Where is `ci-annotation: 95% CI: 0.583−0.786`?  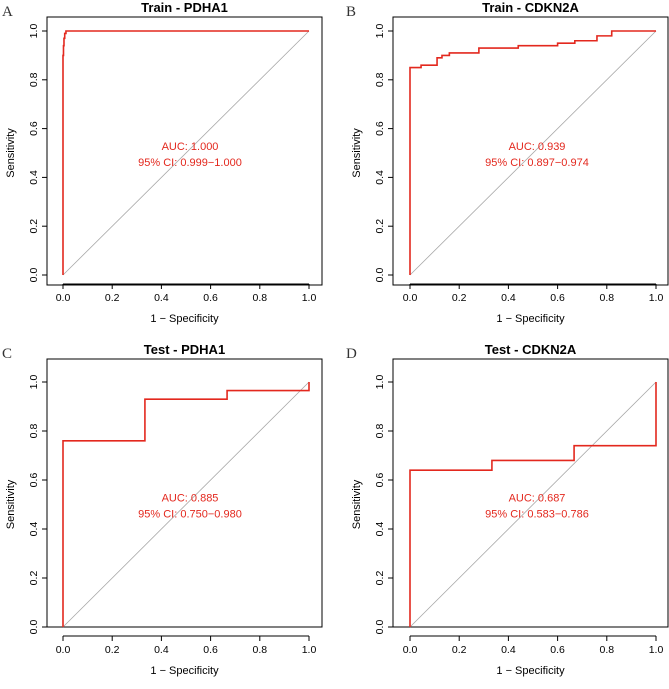 ci-annotation: 95% CI: 0.583−0.786 is located at coordinates (537, 515).